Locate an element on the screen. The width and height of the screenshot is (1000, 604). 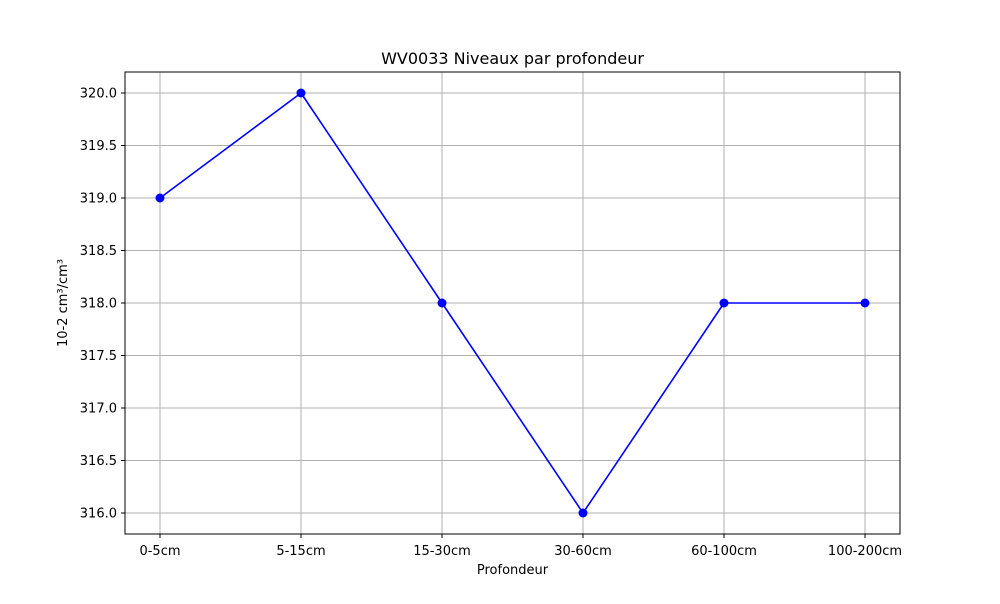
y-tick-label: 317.0 is located at coordinates (98, 409).